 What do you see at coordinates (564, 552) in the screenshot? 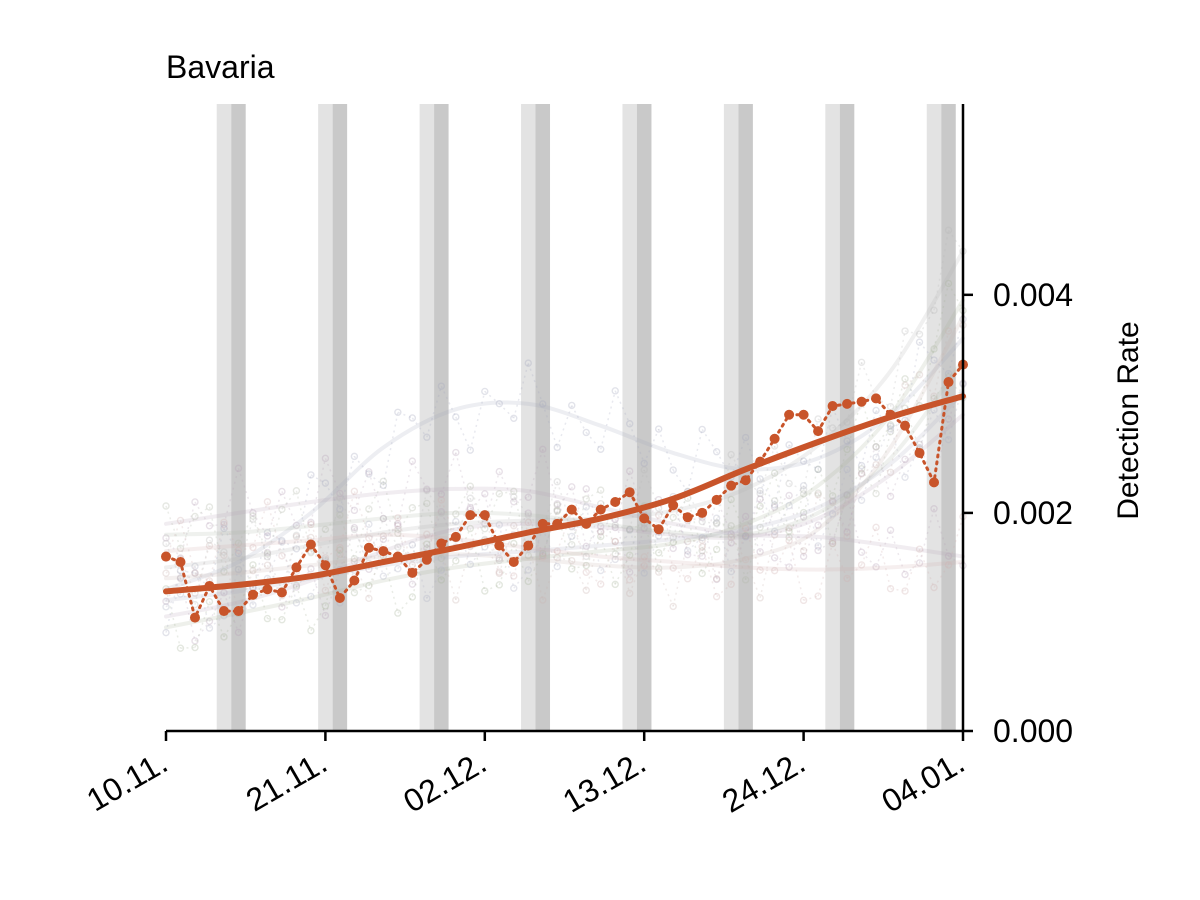
I see `background-series-7-line` at bounding box center [564, 552].